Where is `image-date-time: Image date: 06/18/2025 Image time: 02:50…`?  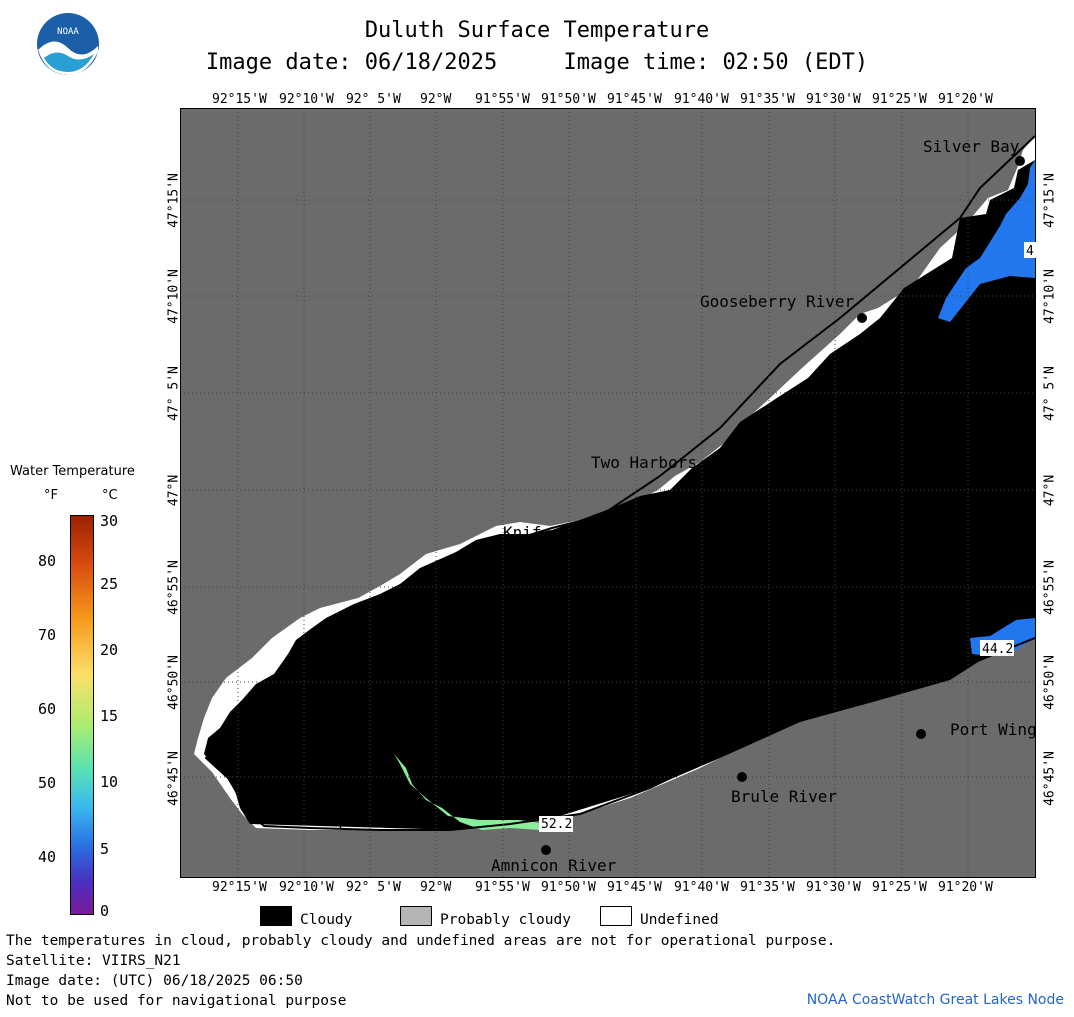
image-date-time: Image date: 06/18/2025 Image time: 02:50… is located at coordinates (537, 62).